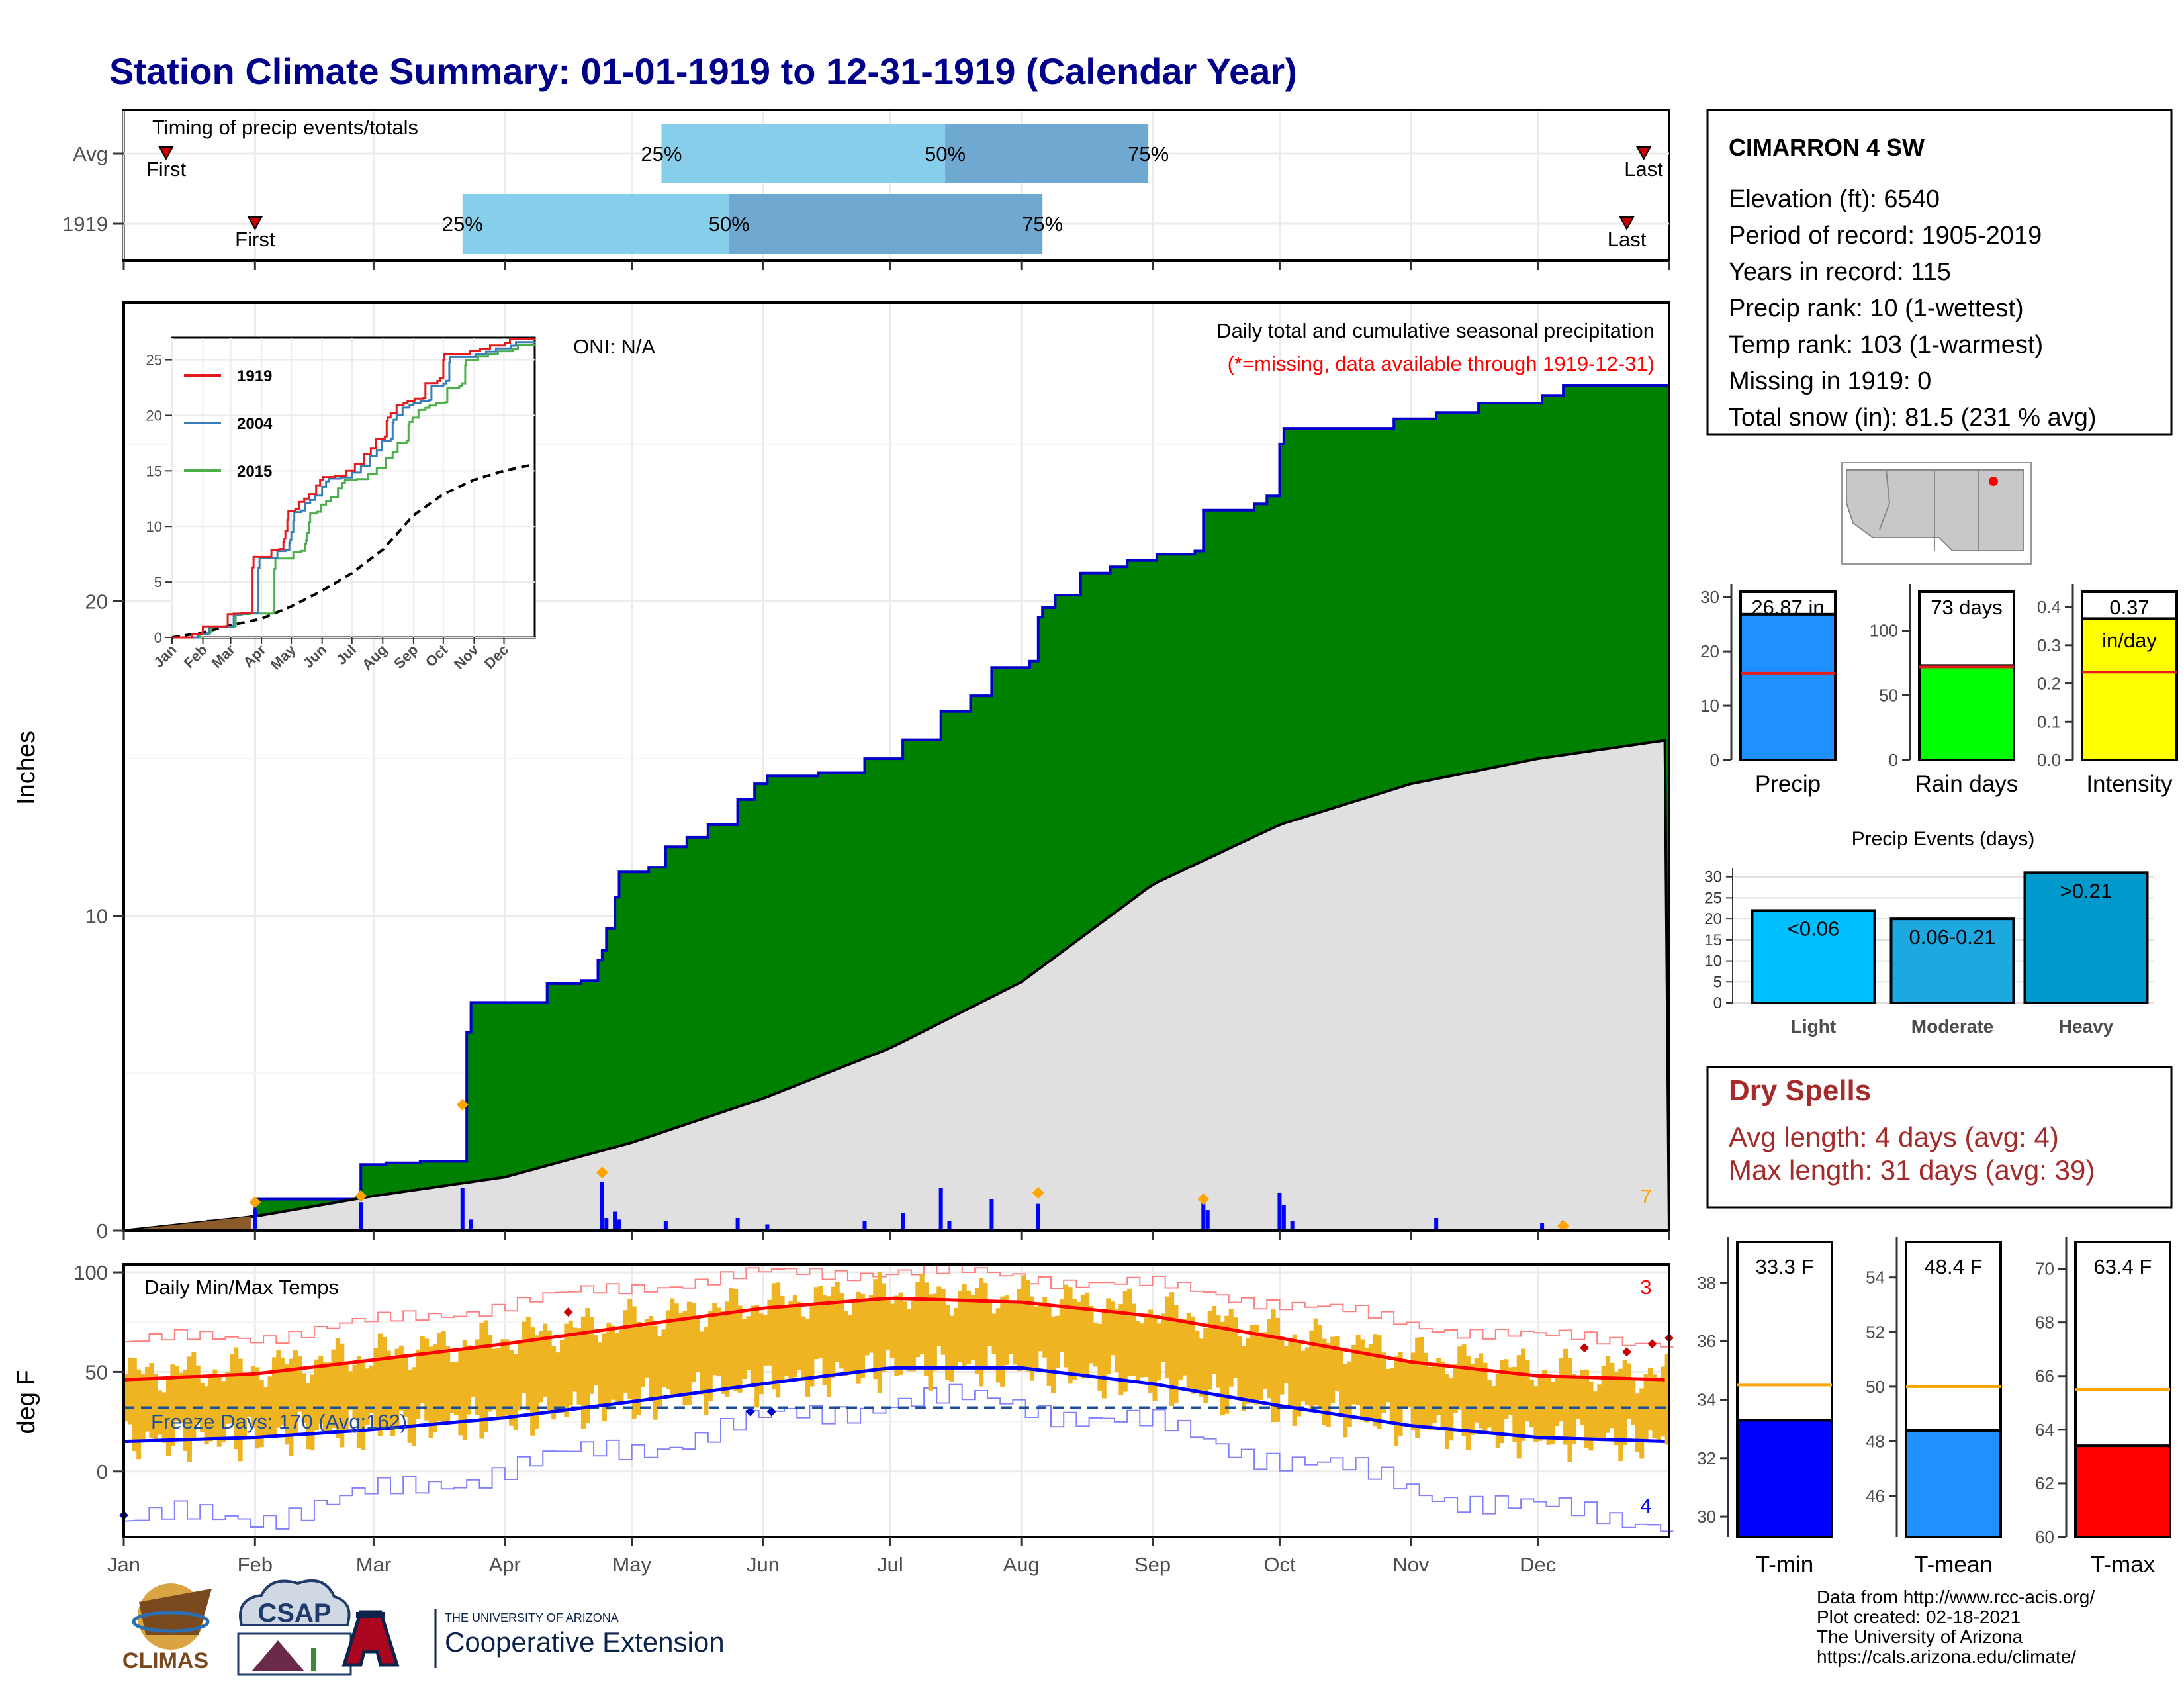 Image resolution: width=2184 pixels, height=1688 pixels. What do you see at coordinates (1920, 1636) in the screenshot?
I see `credit-line: The University of Arizona` at bounding box center [1920, 1636].